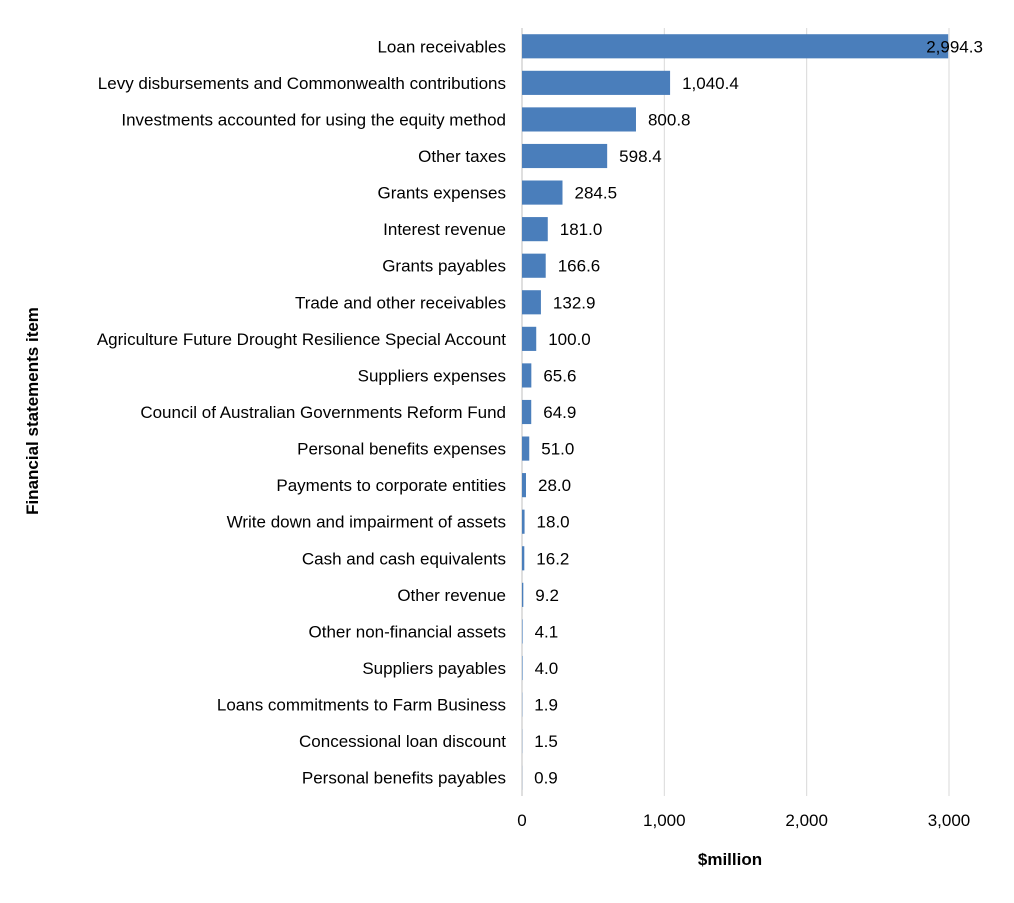 The height and width of the screenshot is (903, 1014). I want to click on data-label: 4.0, so click(547, 668).